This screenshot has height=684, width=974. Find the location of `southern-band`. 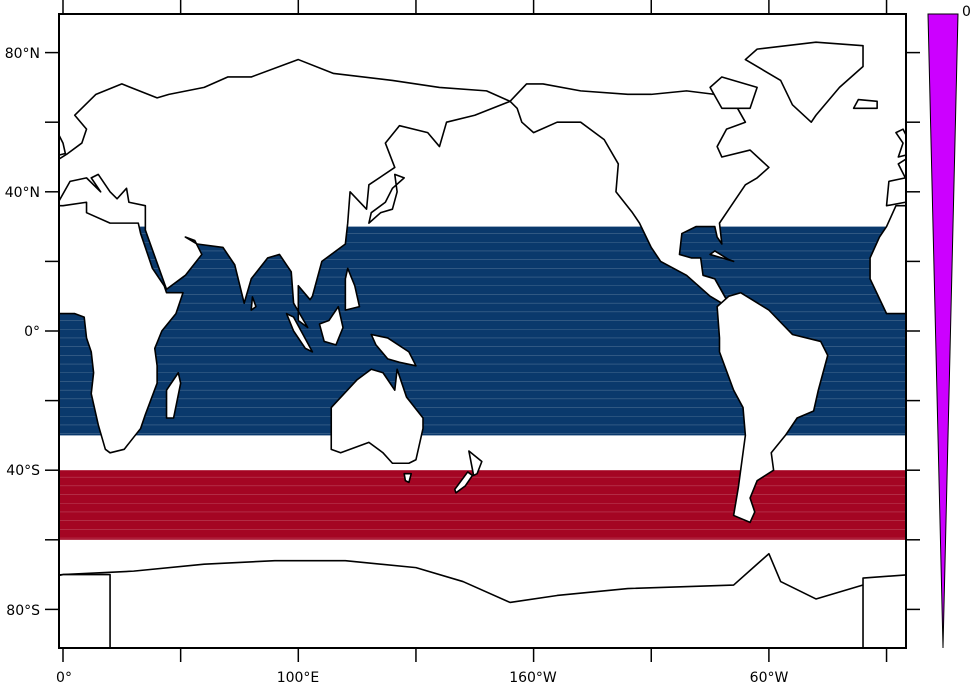

southern-band is located at coordinates (482, 505).